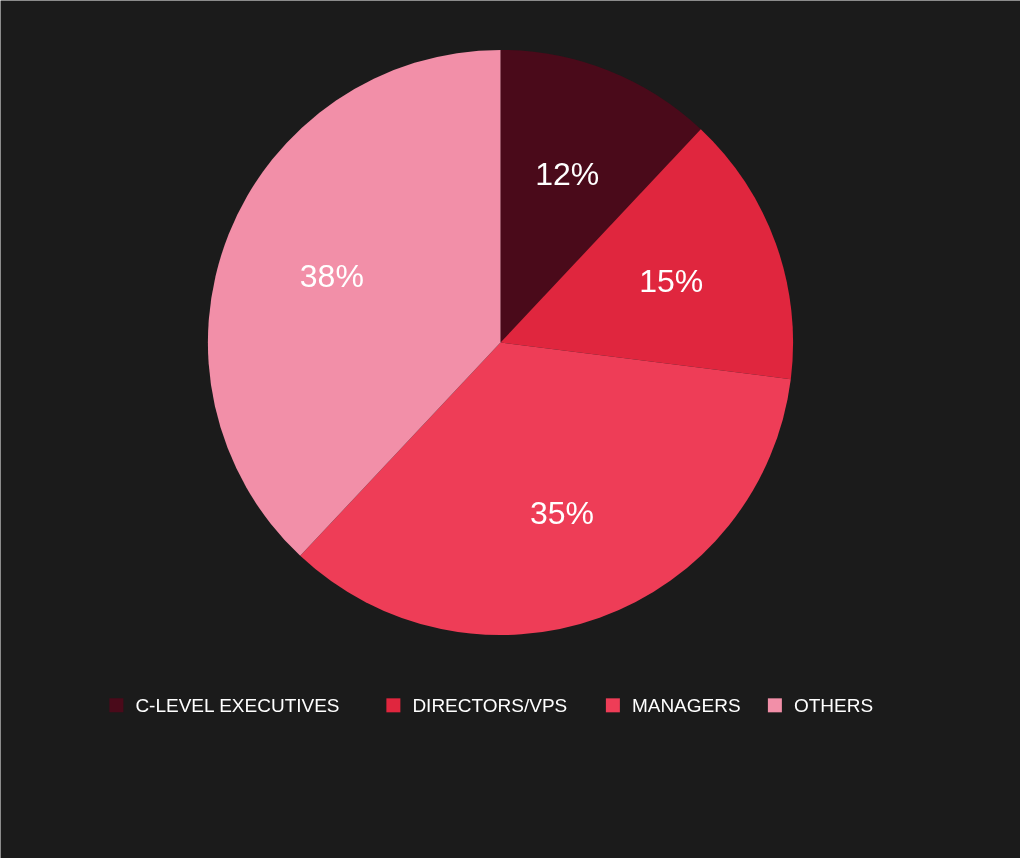 This screenshot has height=862, width=1024. I want to click on legend-label: DIRECTORS/VPS, so click(490, 705).